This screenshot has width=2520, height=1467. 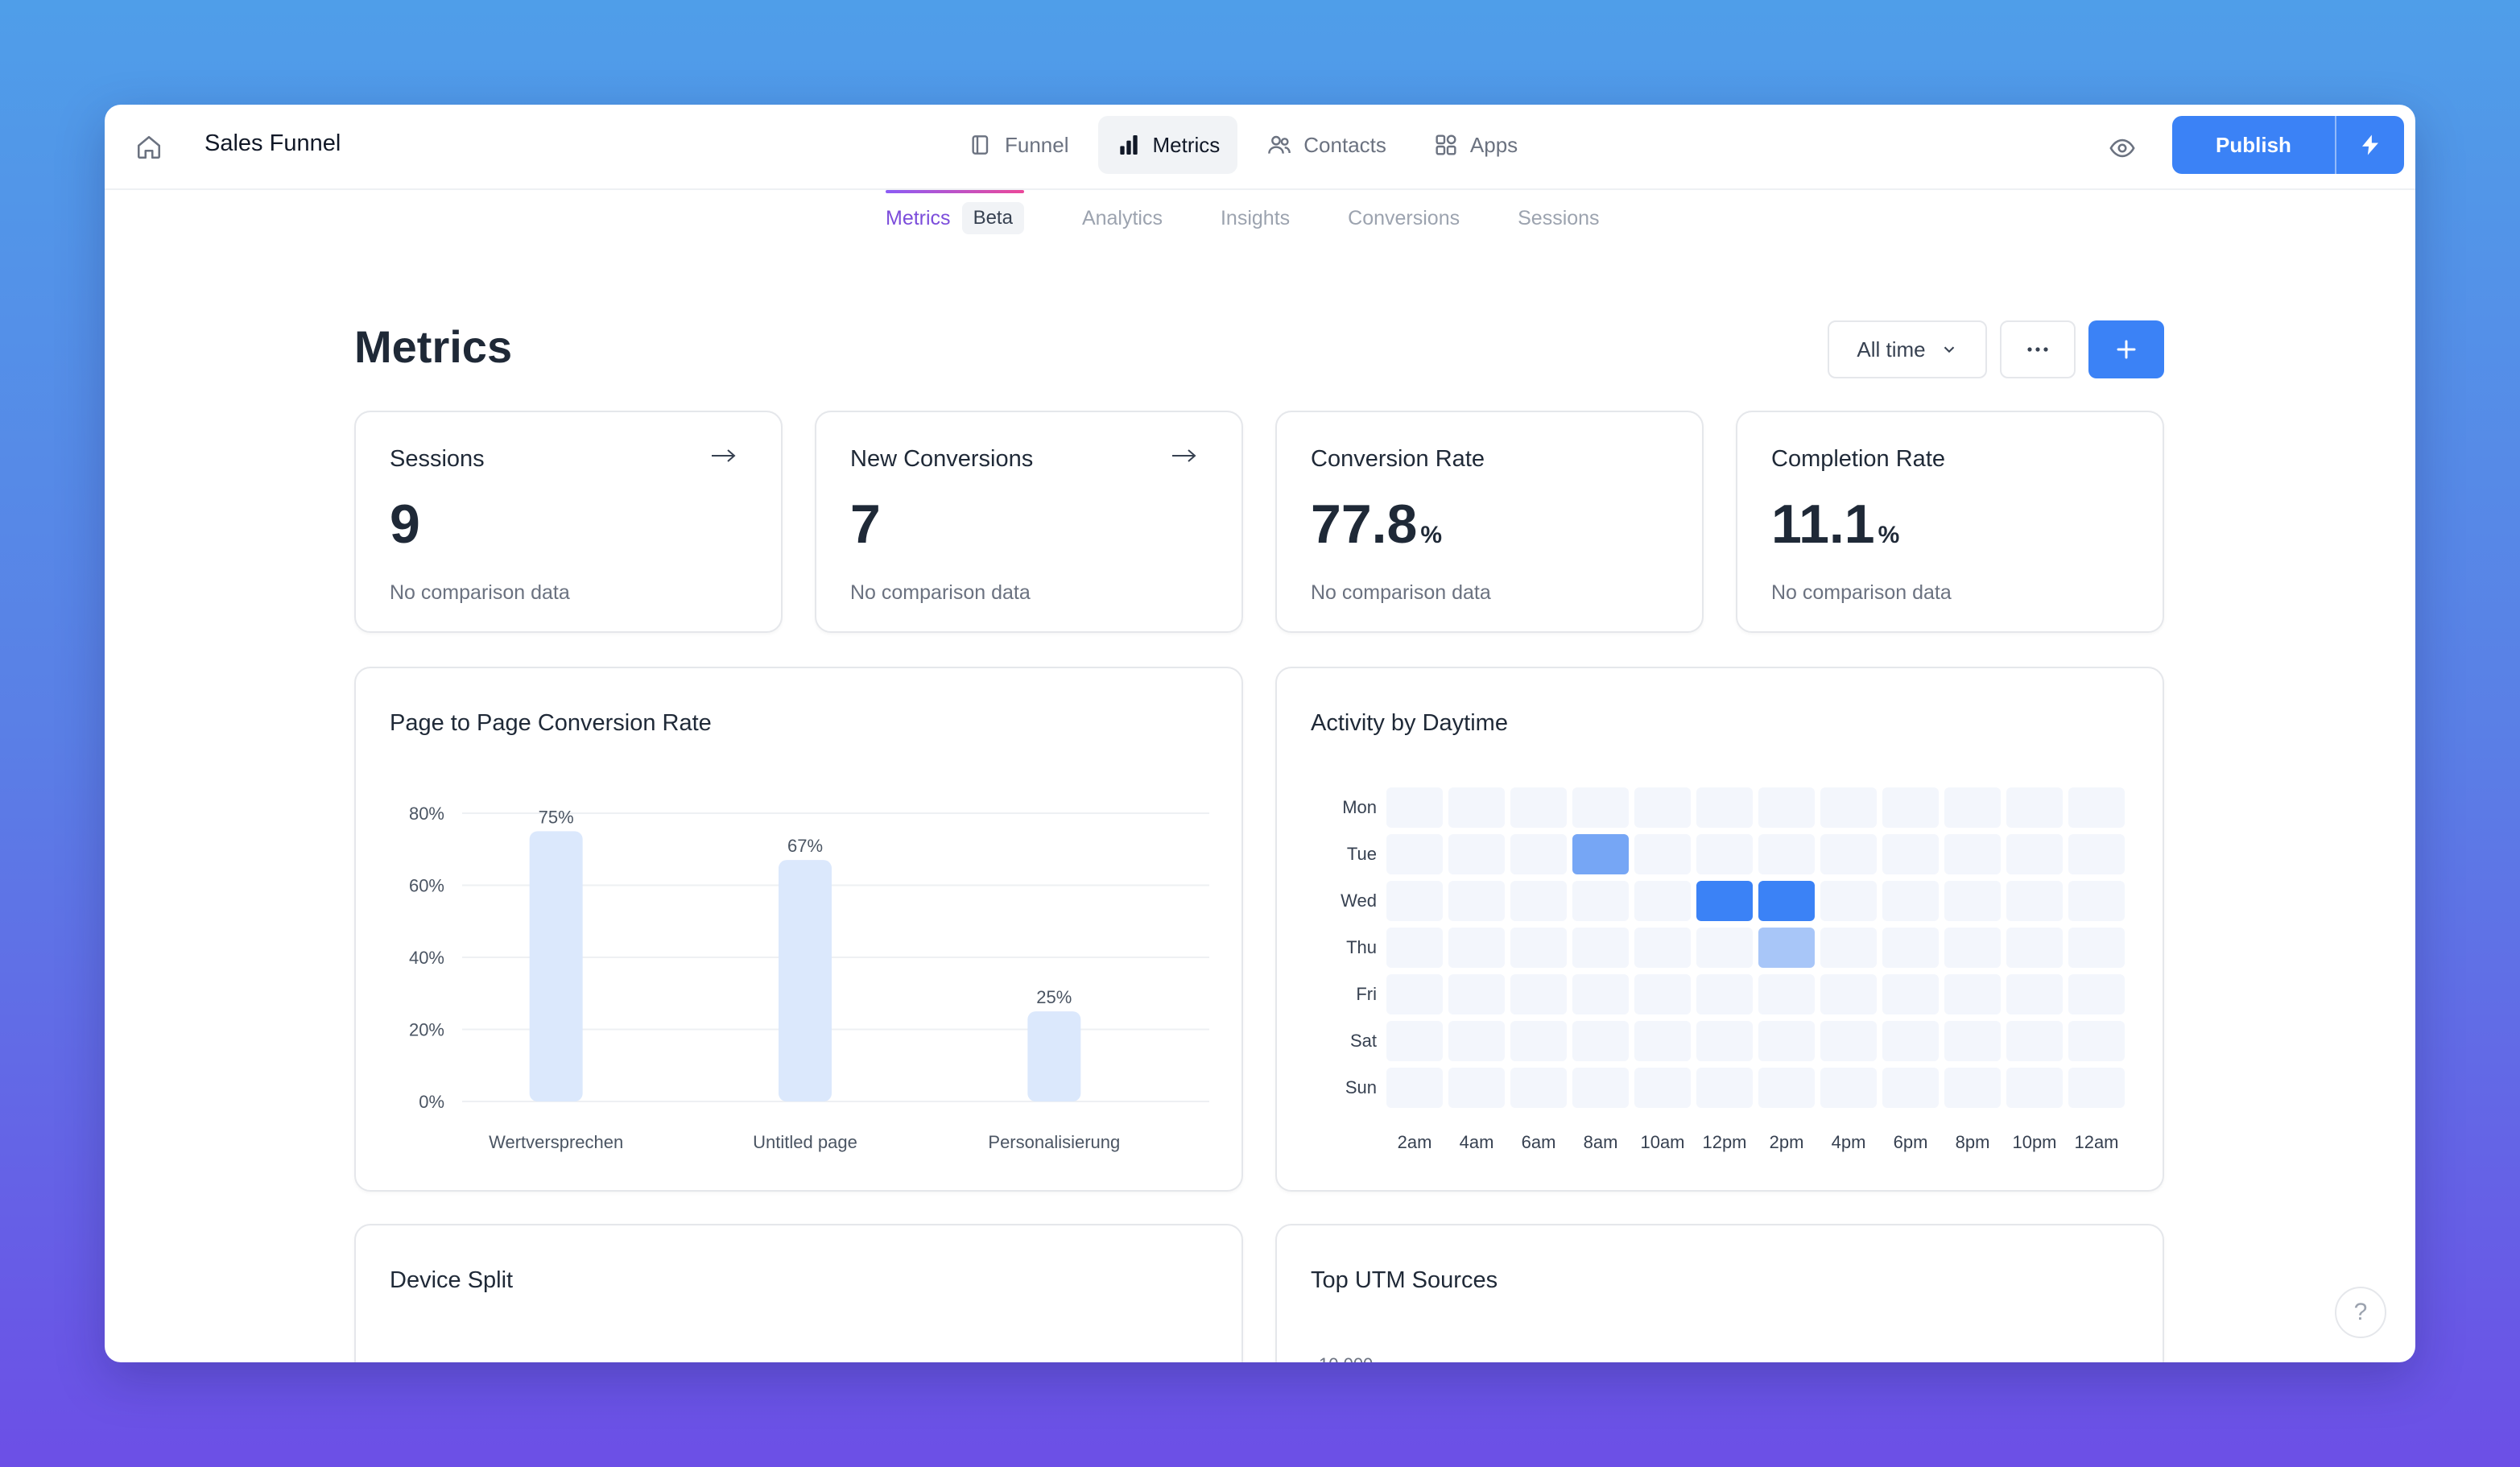 I want to click on nav-funnel: Funnel, so click(x=1019, y=145).